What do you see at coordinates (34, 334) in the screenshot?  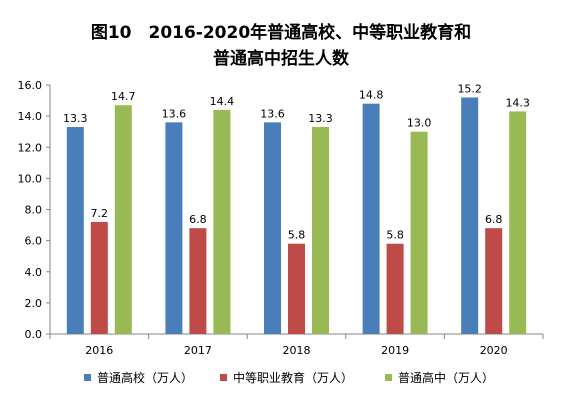 I see `y-tick-label: 0.0` at bounding box center [34, 334].